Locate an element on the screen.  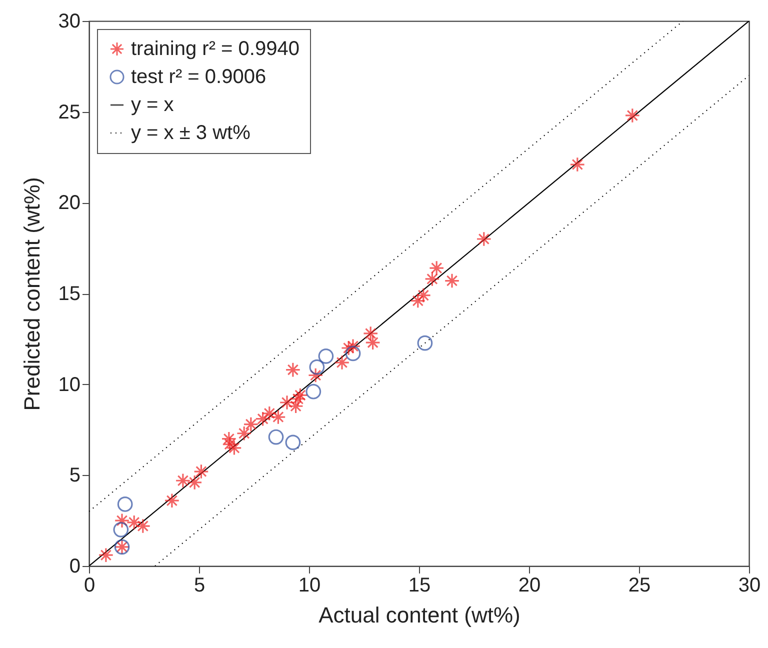
x-tick-label: 25 is located at coordinates (639, 585).